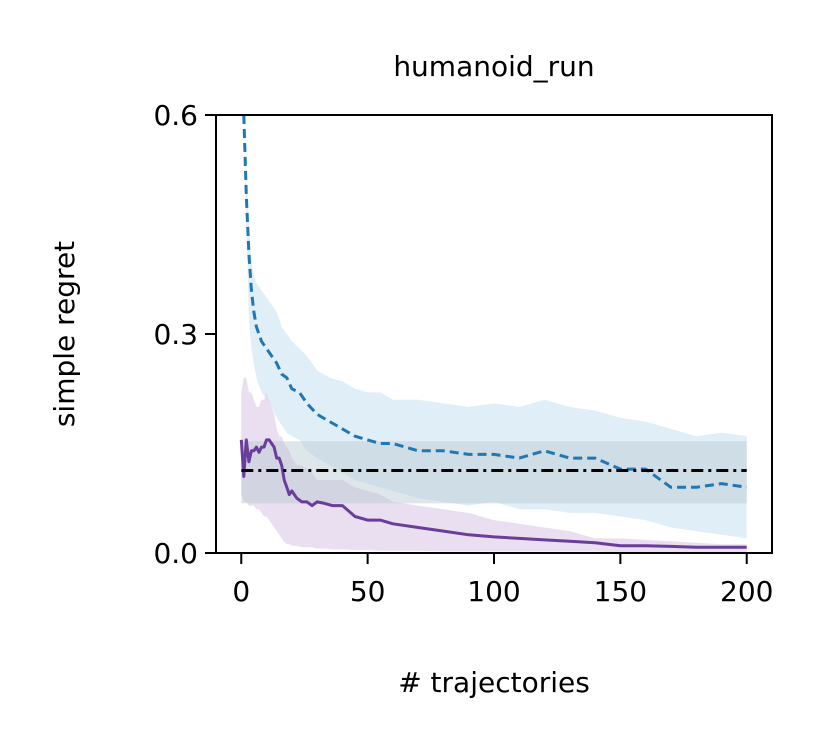  I want to click on y-axis-label: simple regret, so click(64, 334).